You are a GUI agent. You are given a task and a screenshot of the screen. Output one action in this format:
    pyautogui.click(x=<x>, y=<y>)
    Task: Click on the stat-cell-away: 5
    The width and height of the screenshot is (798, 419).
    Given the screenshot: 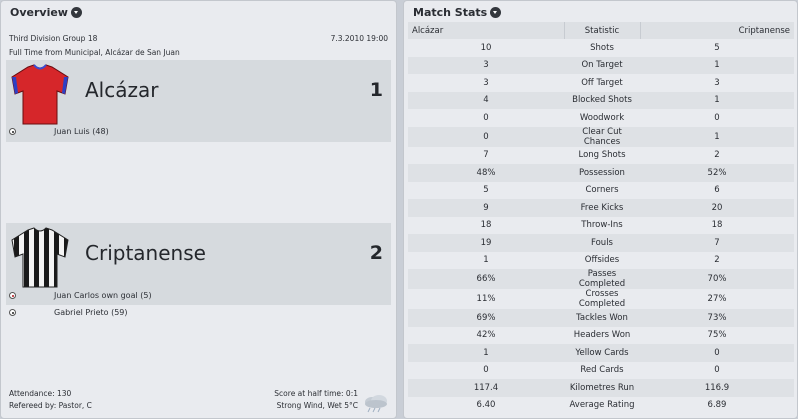 What is the action you would take?
    pyautogui.click(x=717, y=48)
    